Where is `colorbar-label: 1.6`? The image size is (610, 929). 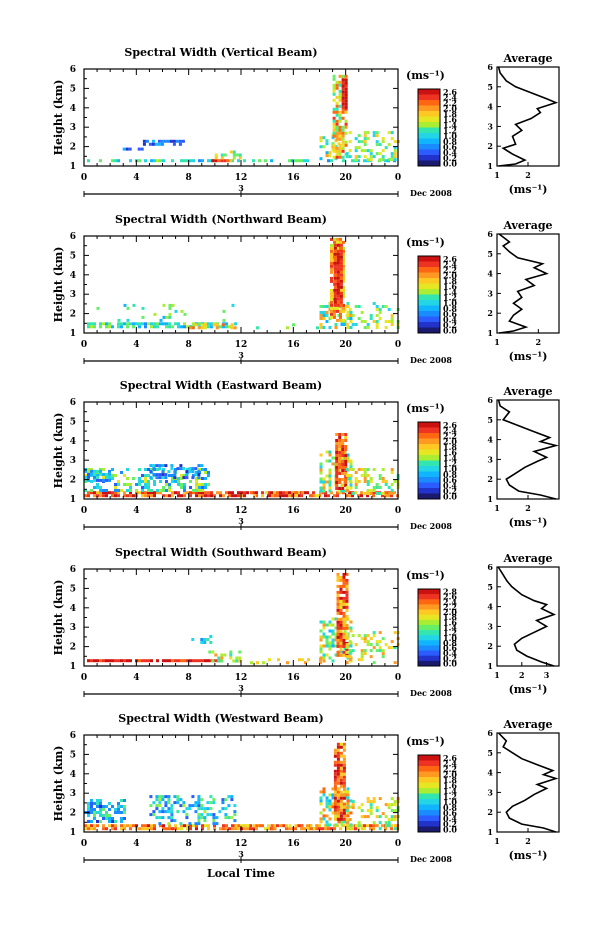 colorbar-label: 1.6 is located at coordinates (450, 119).